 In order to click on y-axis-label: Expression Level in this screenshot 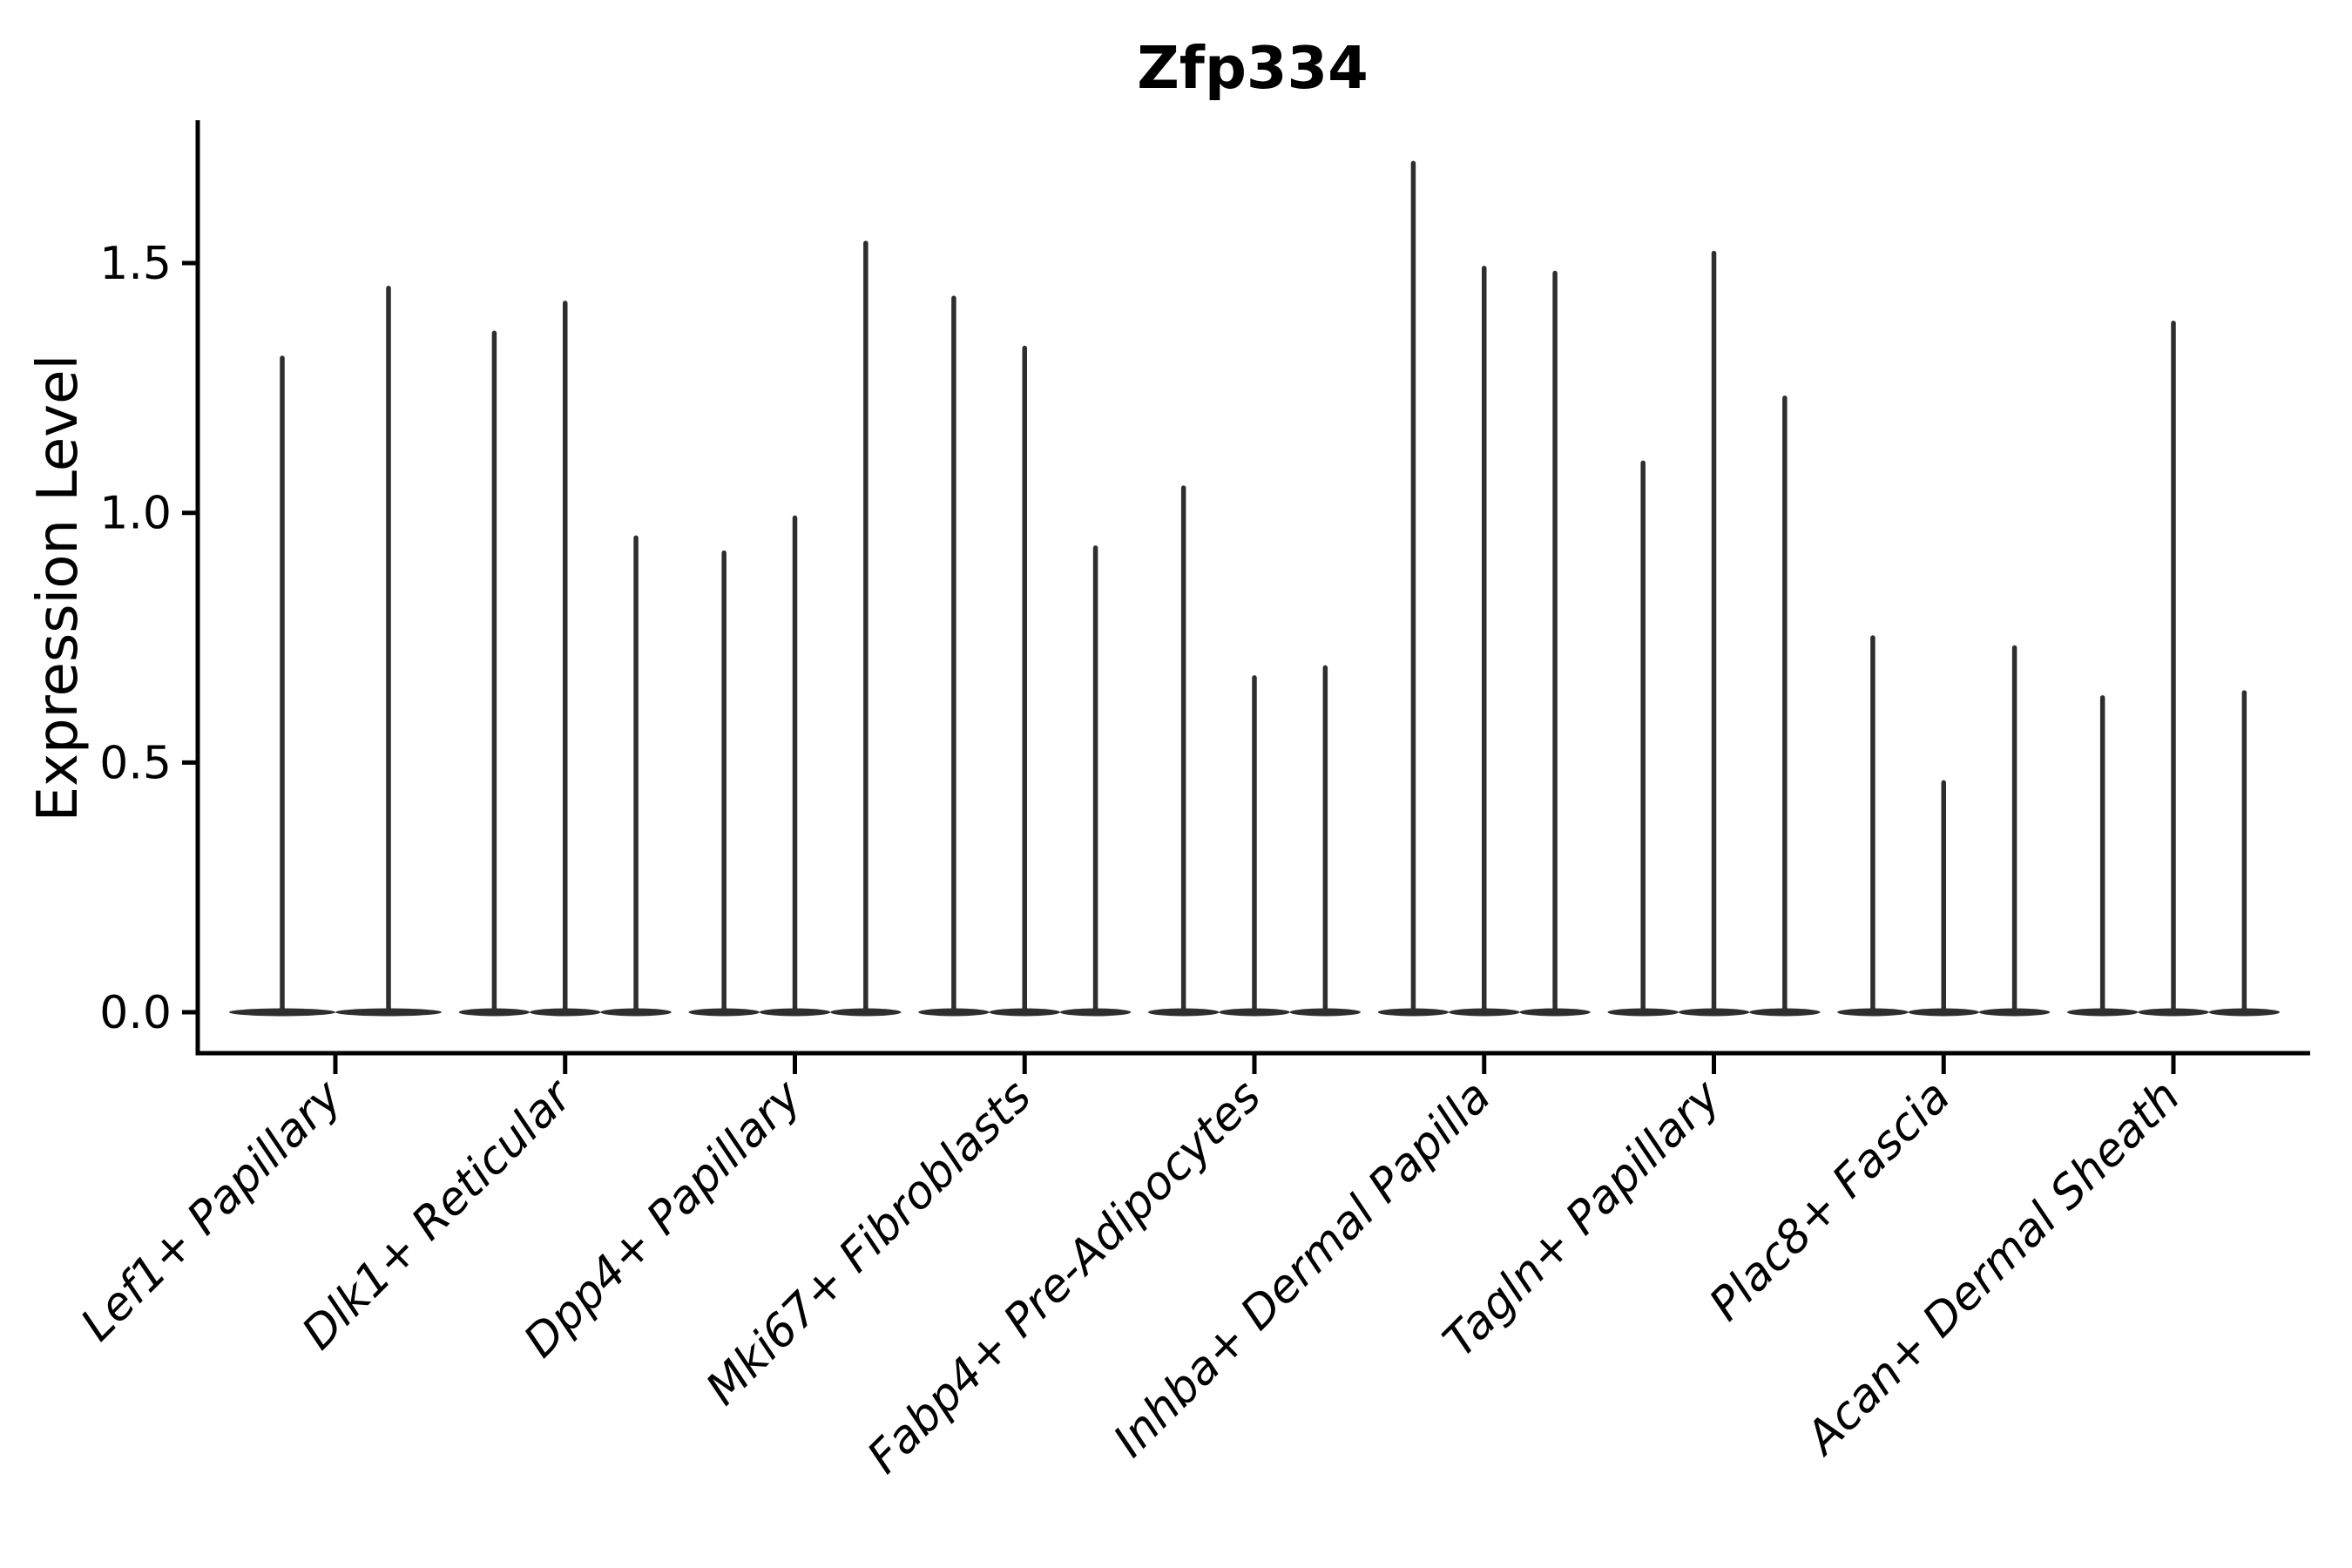, I will do `click(58, 588)`.